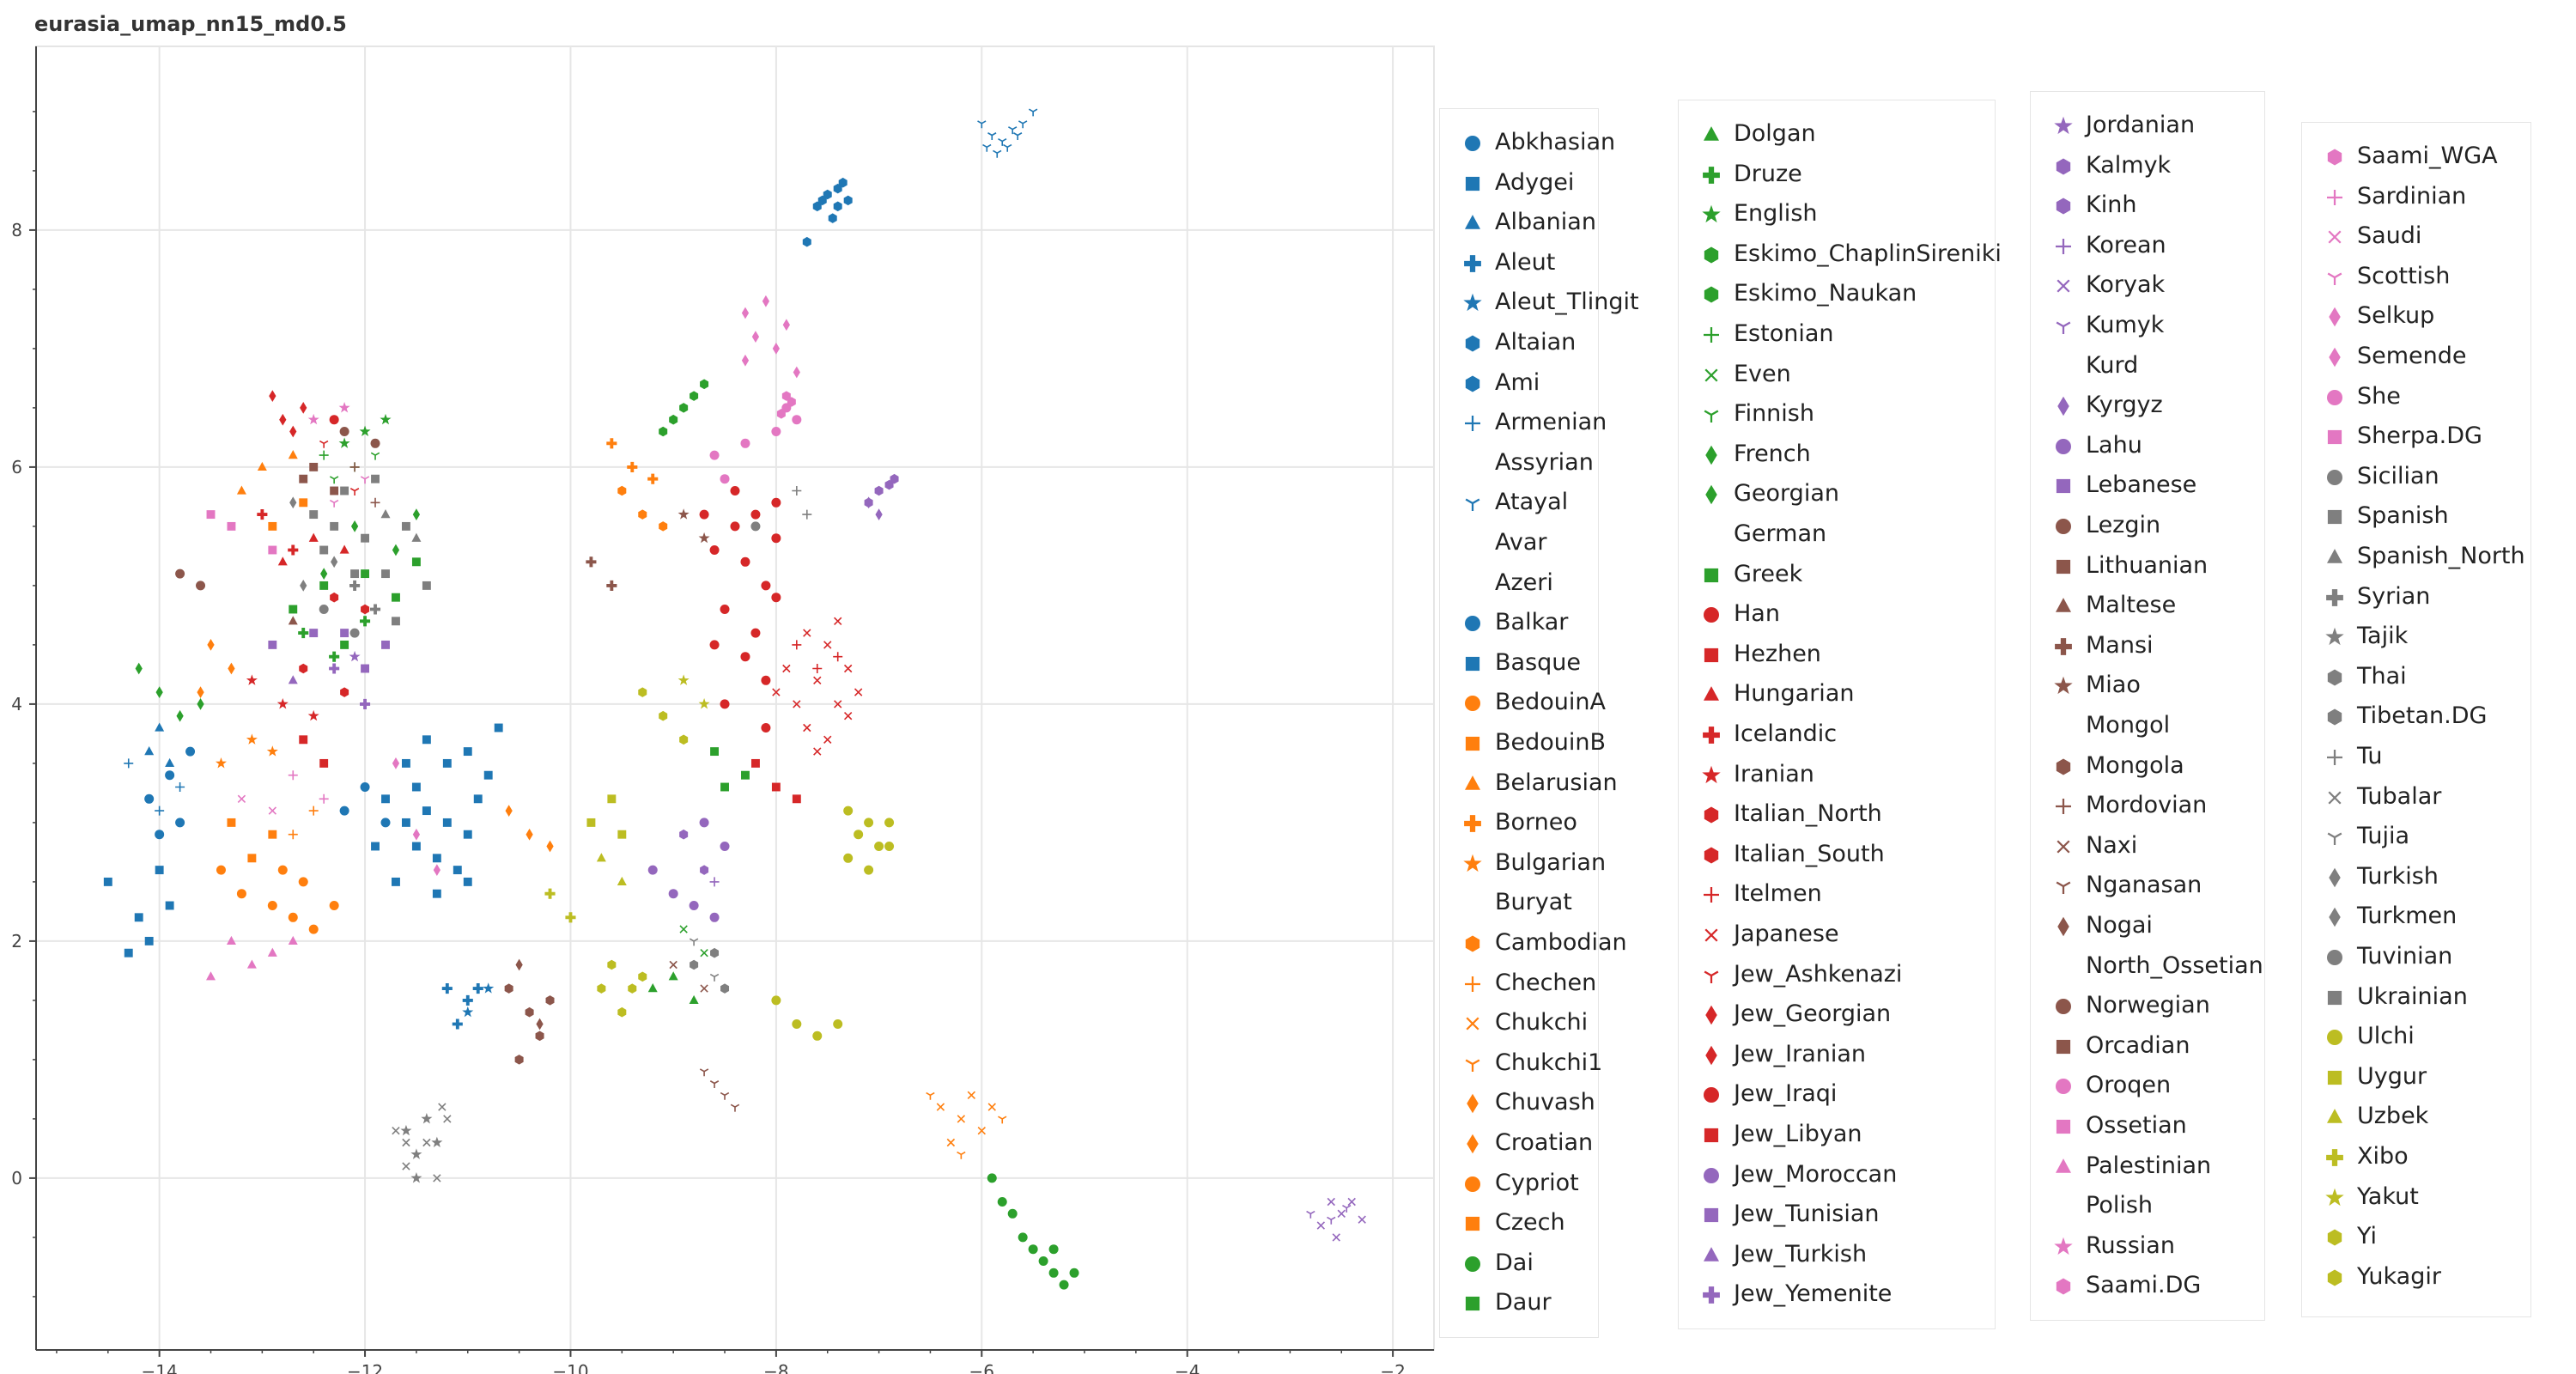 The height and width of the screenshot is (1374, 2576). Describe the element at coordinates (874, 508) in the screenshot. I see `series-Kyrgyz` at that location.